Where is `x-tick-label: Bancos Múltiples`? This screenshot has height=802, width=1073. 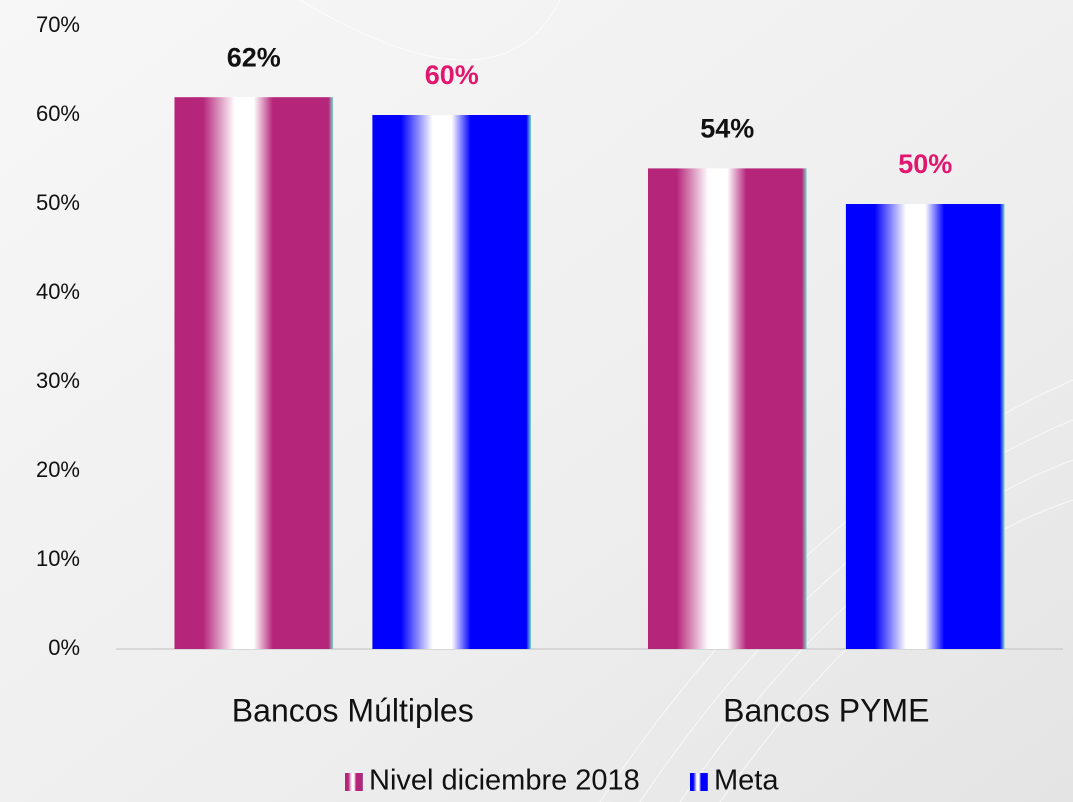
x-tick-label: Bancos Múltiples is located at coordinates (353, 710).